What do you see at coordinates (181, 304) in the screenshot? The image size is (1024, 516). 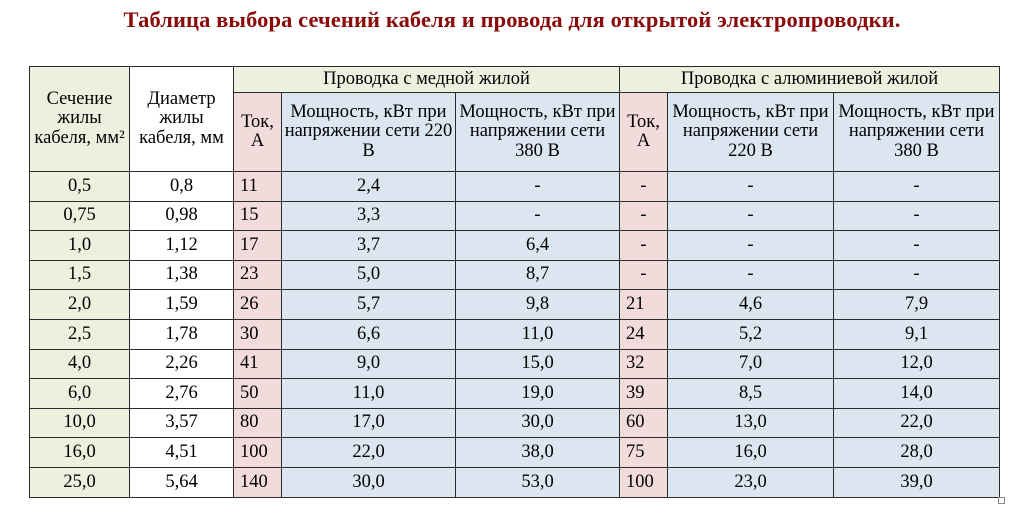 I see `cell-diameter: 1,59` at bounding box center [181, 304].